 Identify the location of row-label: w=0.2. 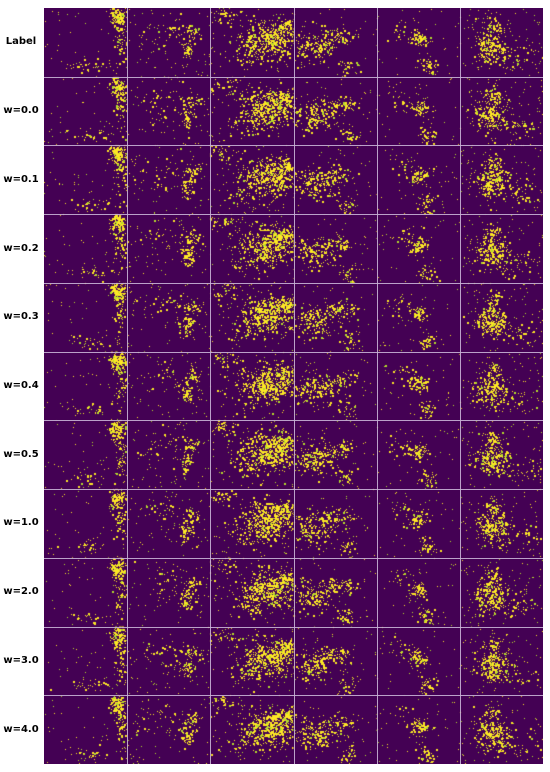
(21, 248).